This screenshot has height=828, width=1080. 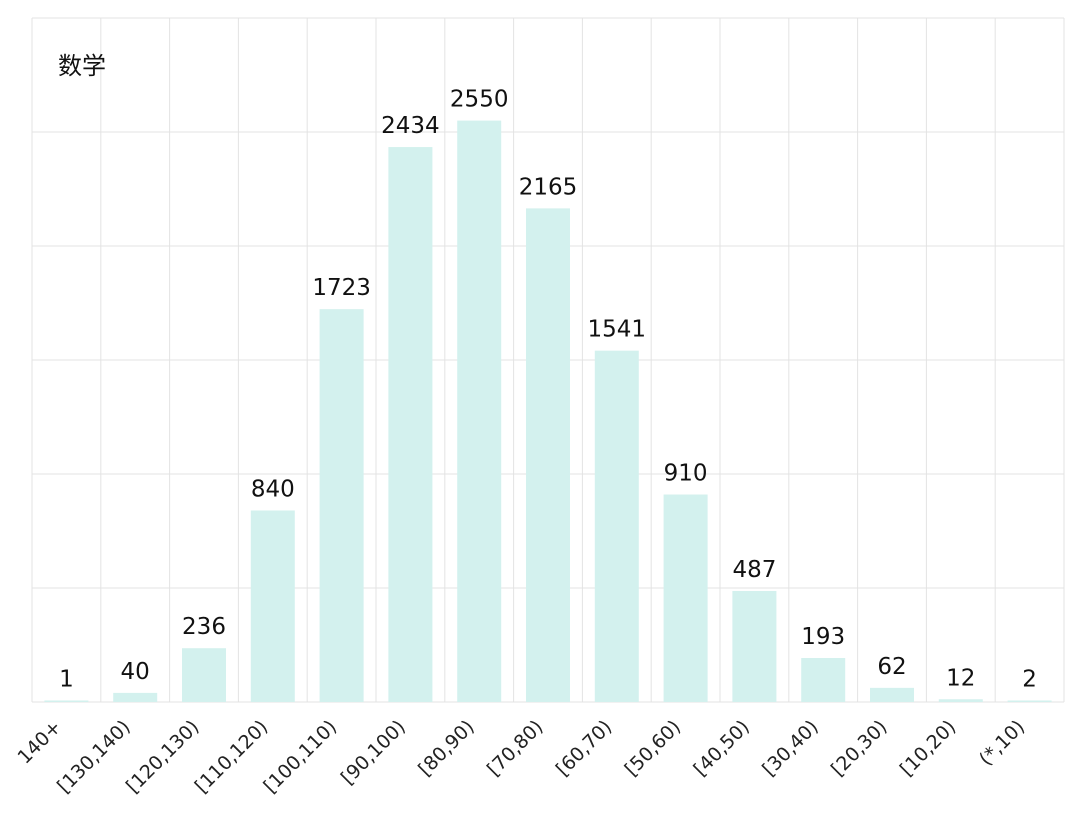 What do you see at coordinates (1029, 680) in the screenshot?
I see `data-label: 2` at bounding box center [1029, 680].